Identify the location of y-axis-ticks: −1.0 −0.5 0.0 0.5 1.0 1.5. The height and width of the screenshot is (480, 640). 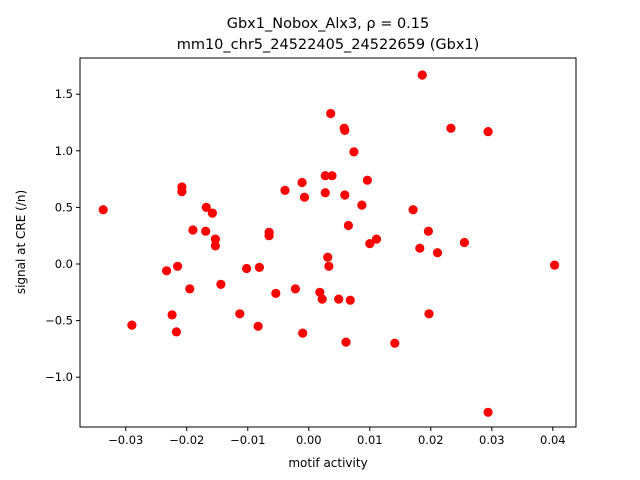
(62, 235).